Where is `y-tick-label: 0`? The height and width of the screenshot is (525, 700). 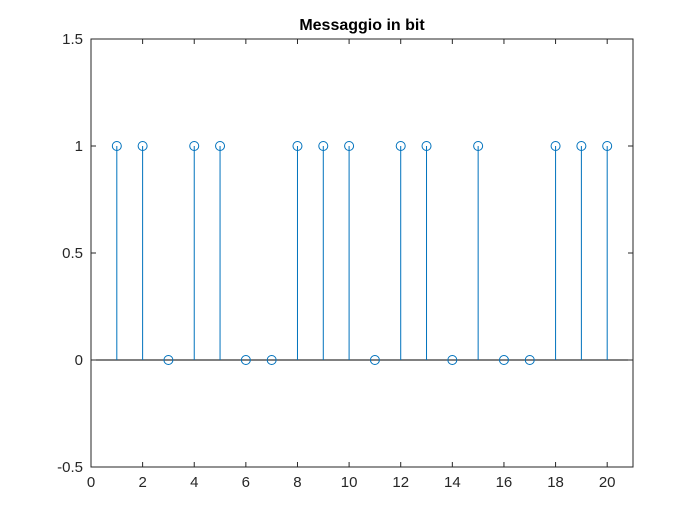 y-tick-label: 0 is located at coordinates (79, 360).